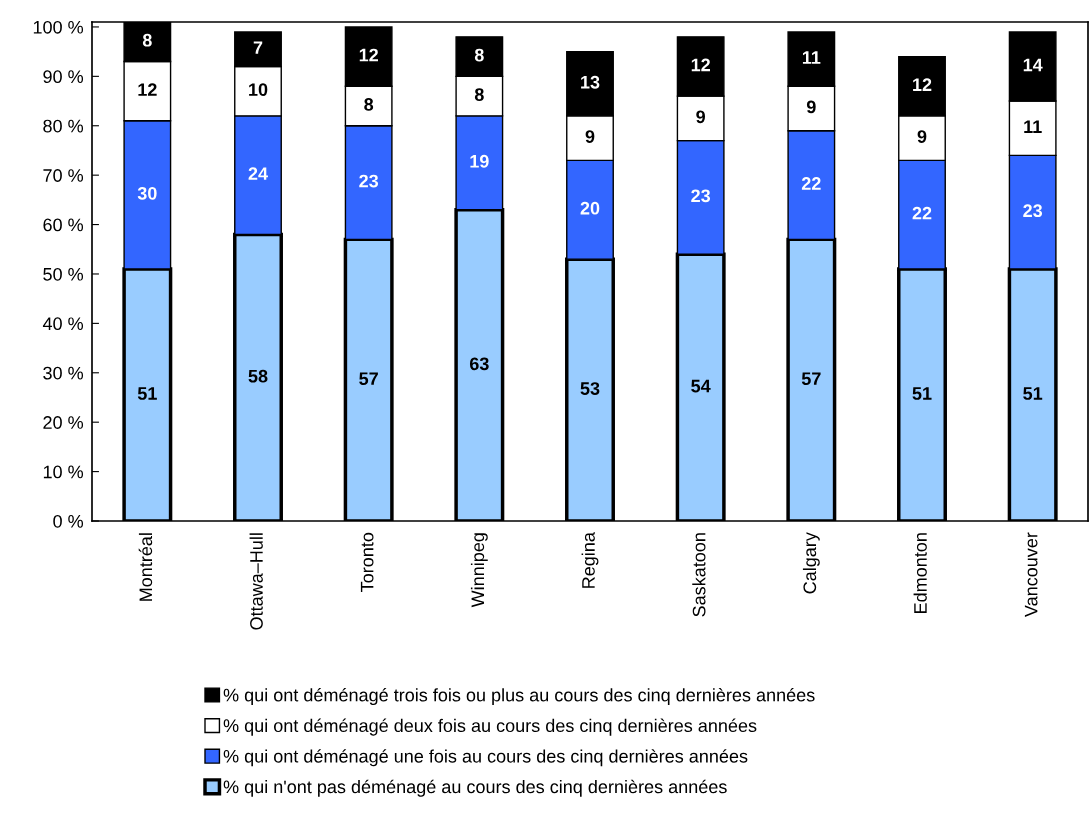  What do you see at coordinates (475, 788) in the screenshot?
I see `legend-label: % qui n'ont pas déménagé au cours des cinq dernières années` at bounding box center [475, 788].